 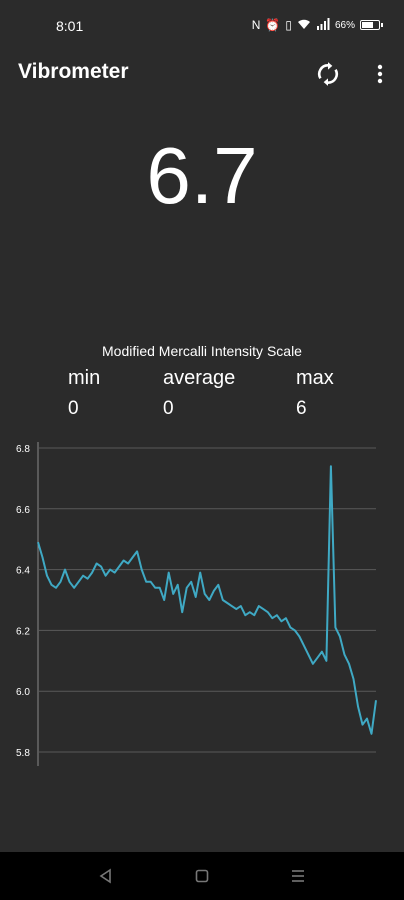 I want to click on y-tick-label: 6.8, so click(x=23, y=449).